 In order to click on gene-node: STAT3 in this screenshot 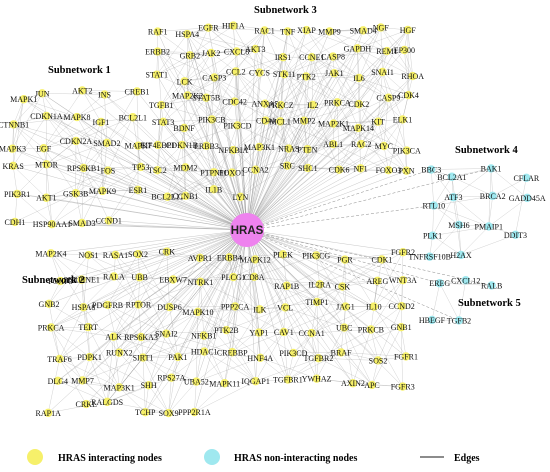, I will do `click(163, 122)`.